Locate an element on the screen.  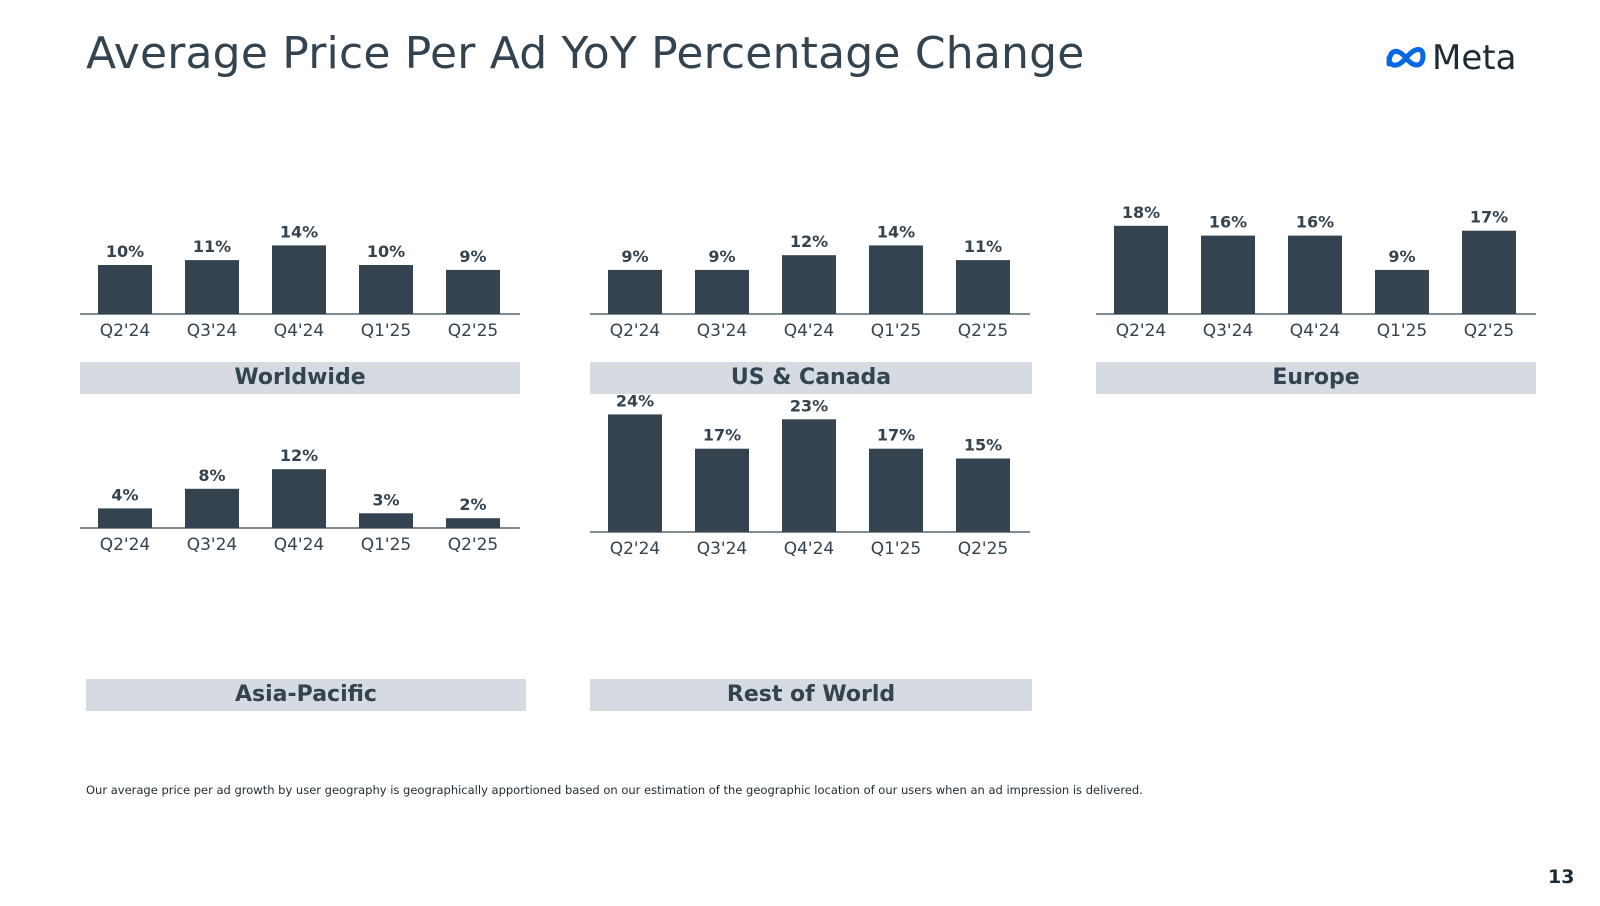
region-label-europe: Europe is located at coordinates (1316, 378).